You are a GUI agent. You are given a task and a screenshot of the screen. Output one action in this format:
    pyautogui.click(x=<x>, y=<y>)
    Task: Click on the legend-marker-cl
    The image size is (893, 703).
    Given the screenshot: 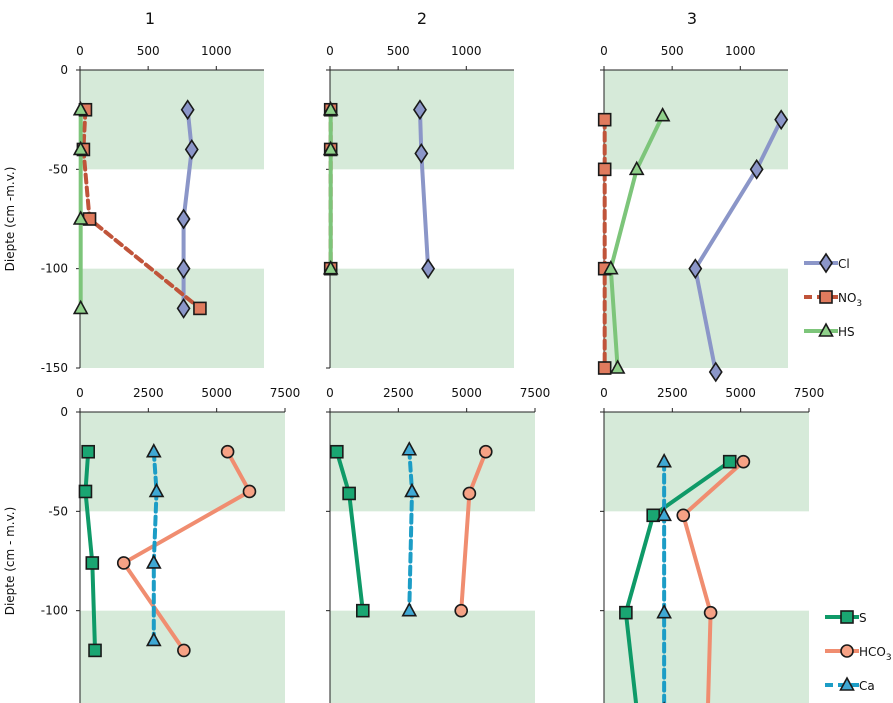 What is the action you would take?
    pyautogui.click(x=826, y=263)
    